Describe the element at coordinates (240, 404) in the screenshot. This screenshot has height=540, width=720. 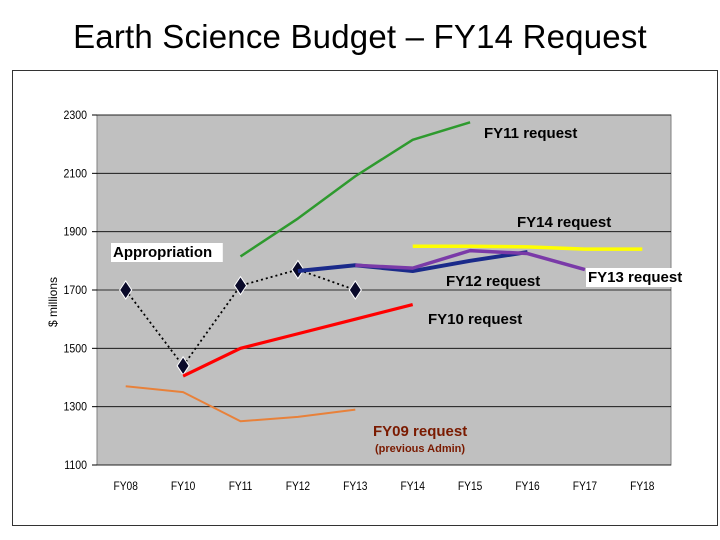
I see `series-line-fy09-request` at that location.